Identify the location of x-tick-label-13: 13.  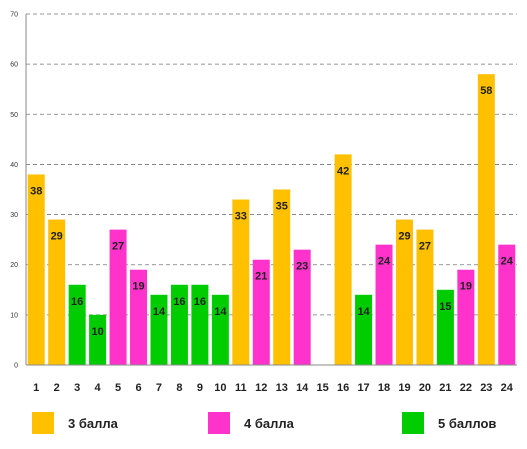
(282, 388).